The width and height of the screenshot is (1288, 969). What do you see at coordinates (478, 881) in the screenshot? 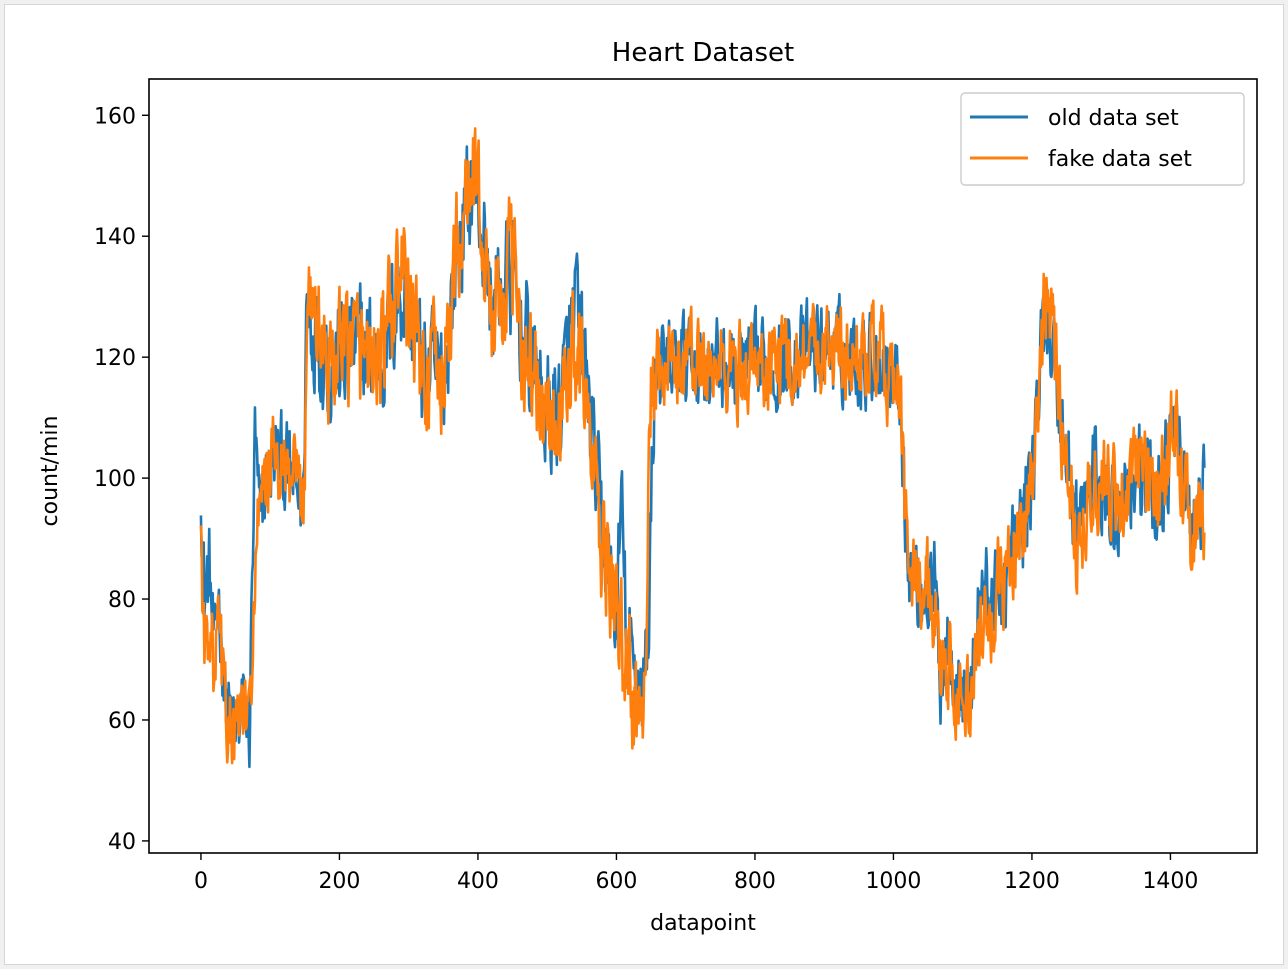
I see `x-tick-label: 400` at bounding box center [478, 881].